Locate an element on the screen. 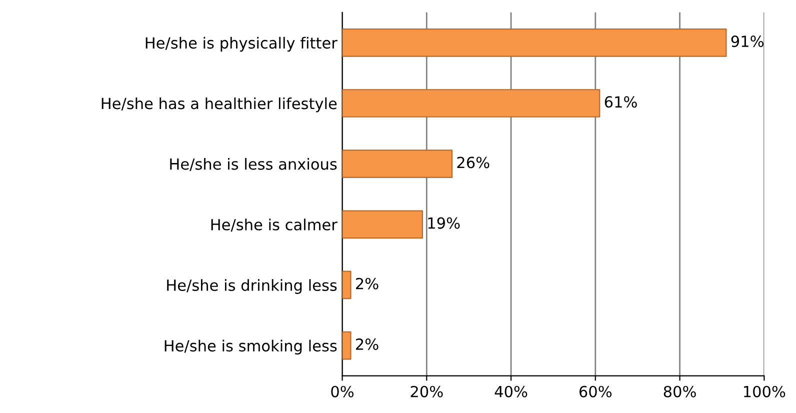 Image resolution: width=796 pixels, height=413 pixels. y-tick-label: He/she has a healthier lifestyle is located at coordinates (219, 104).